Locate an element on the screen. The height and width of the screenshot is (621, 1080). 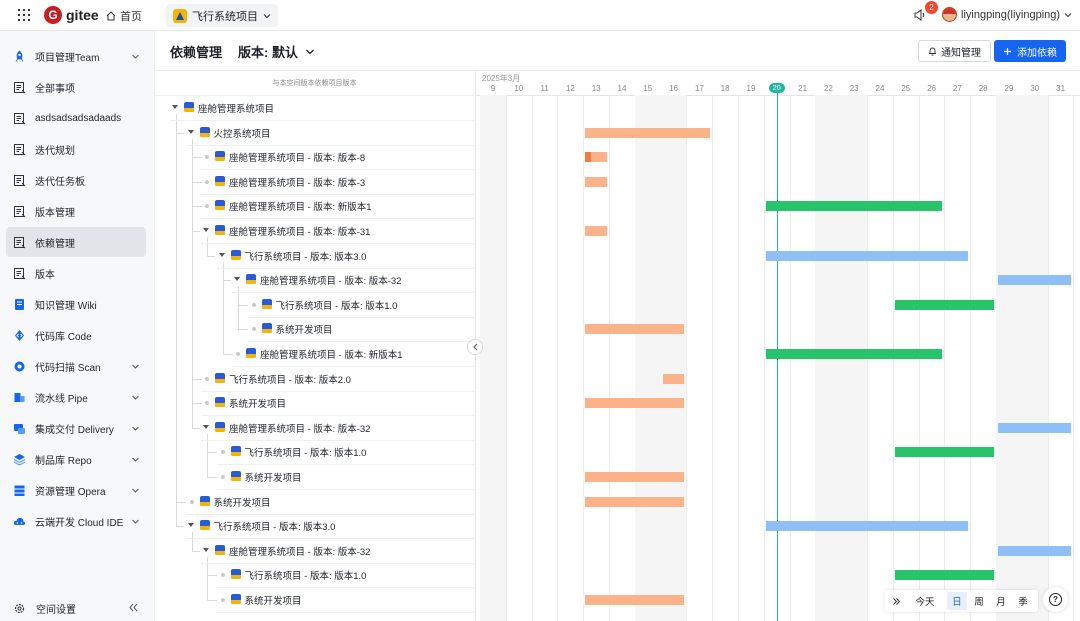
sidebar-item-6: 依赖管理 is located at coordinates (76, 242).